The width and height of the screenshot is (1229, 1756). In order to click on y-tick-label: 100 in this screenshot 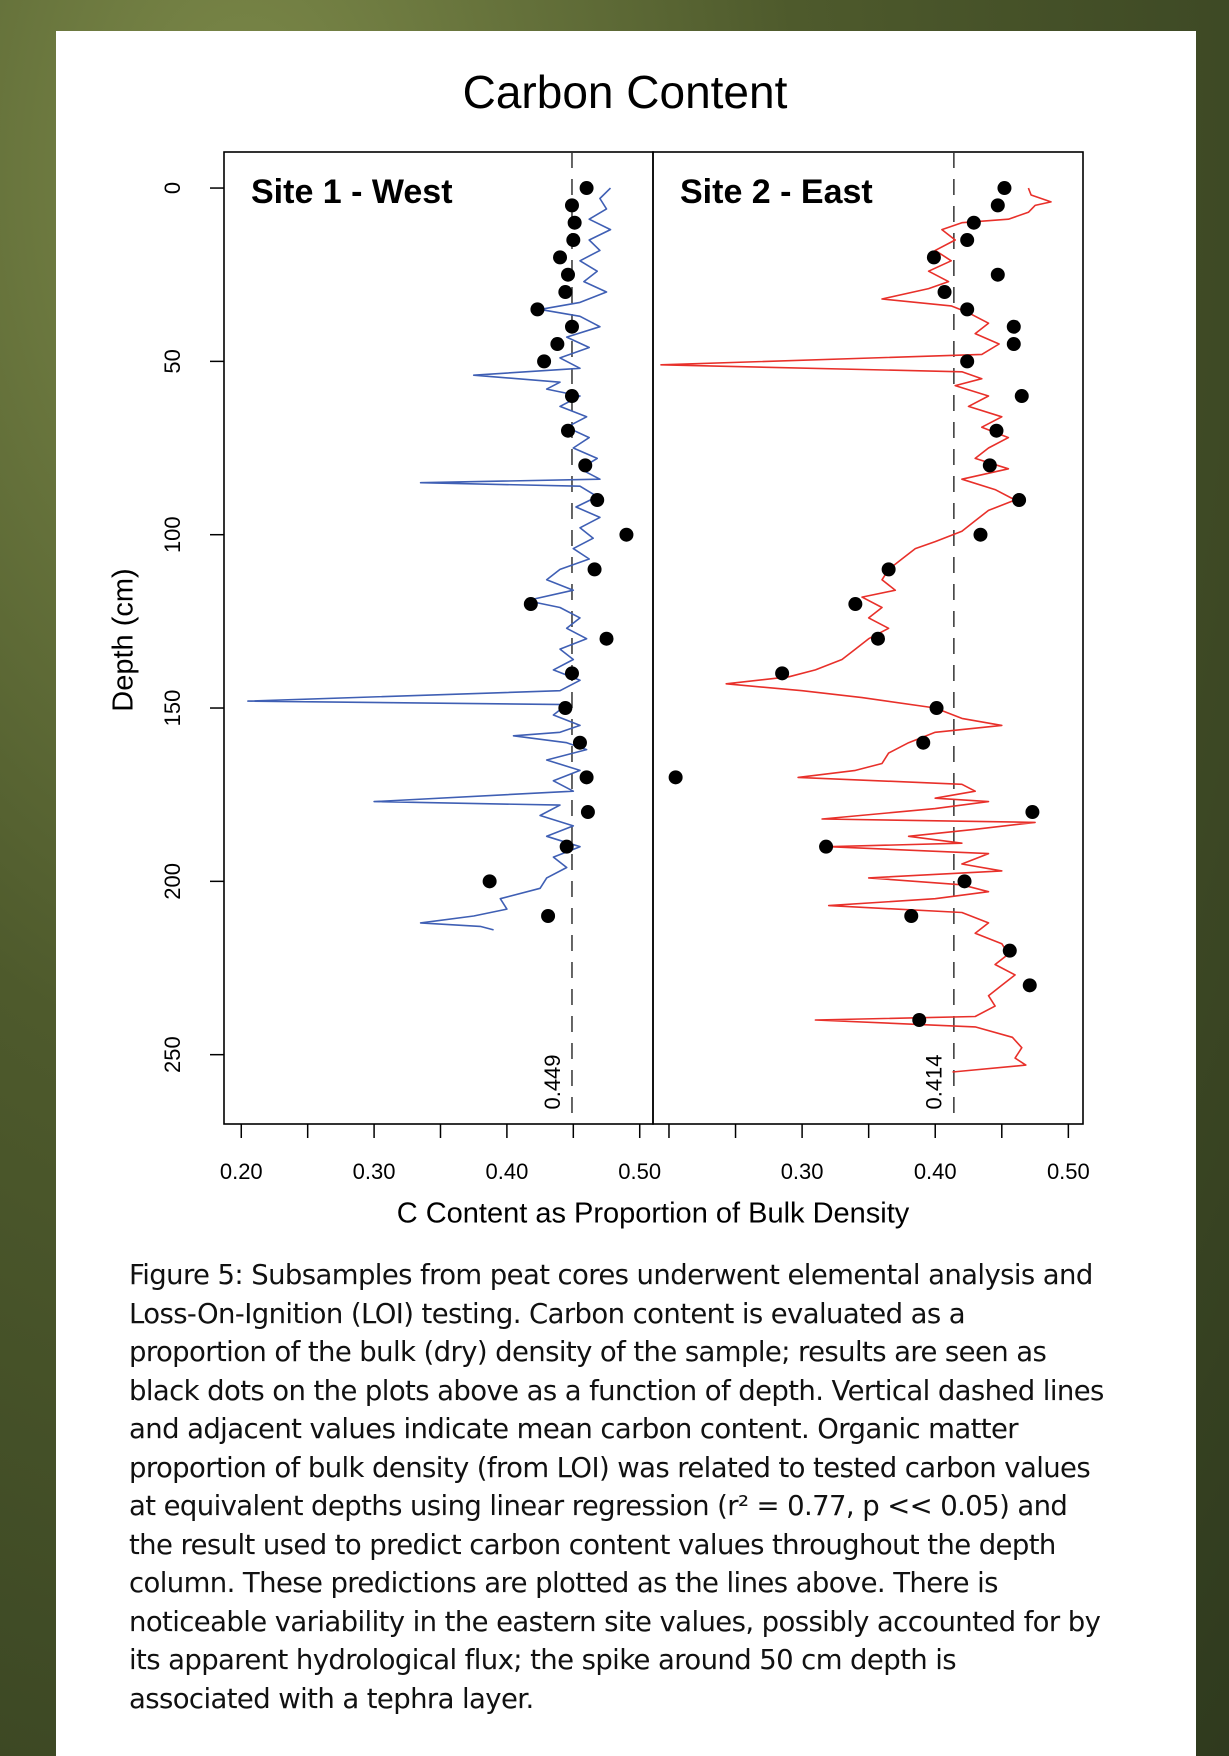, I will do `click(172, 534)`.